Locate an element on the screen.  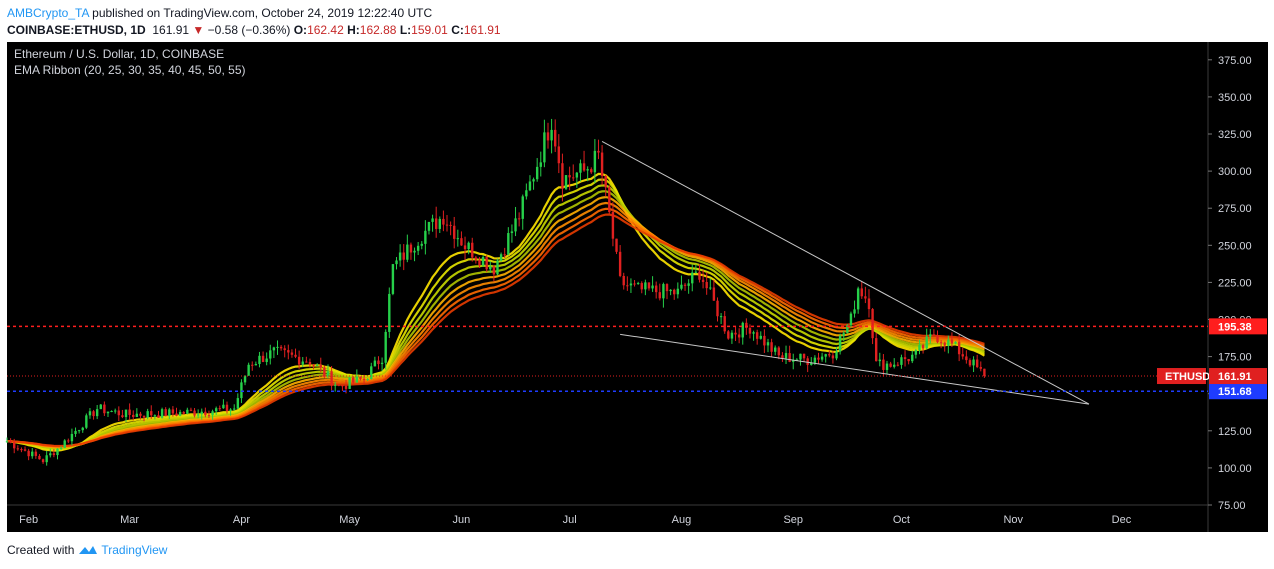
x-tick-label: Jun is located at coordinates (462, 520).